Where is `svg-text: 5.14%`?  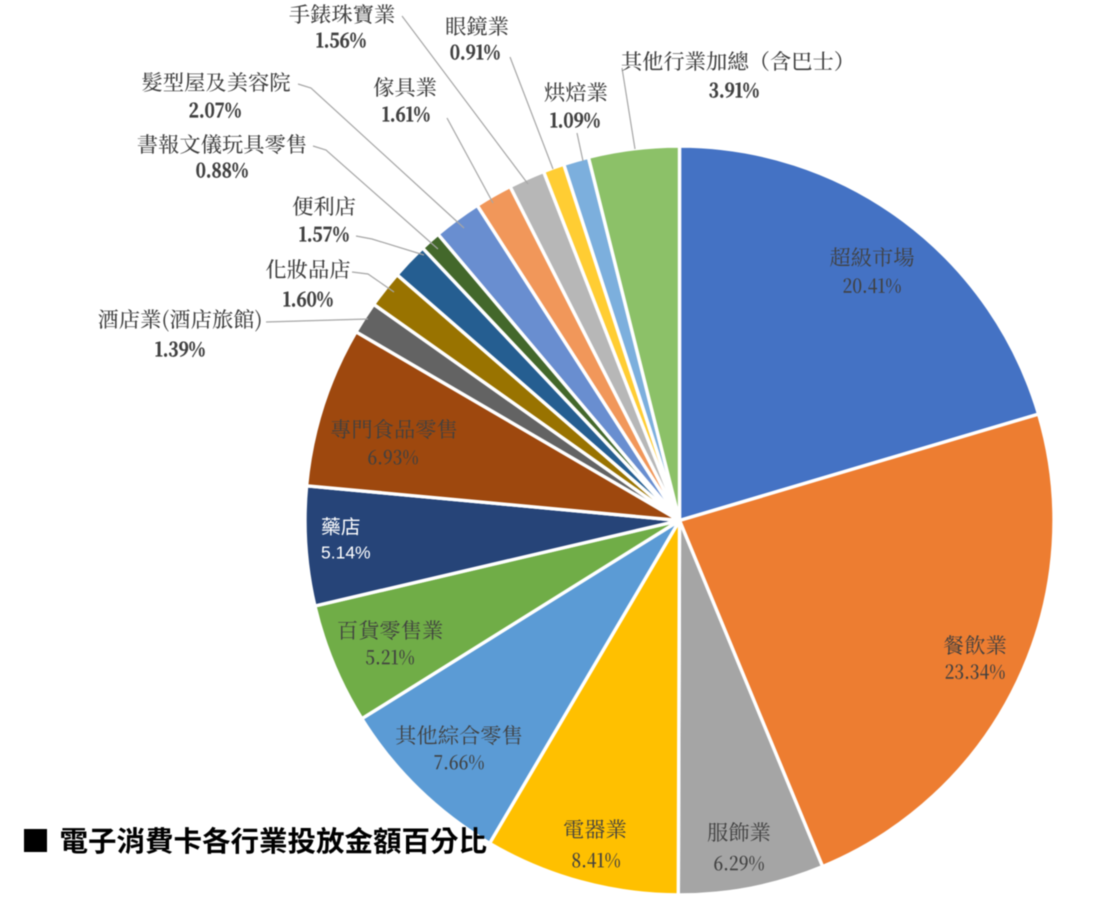
svg-text: 5.14% is located at coordinates (346, 552).